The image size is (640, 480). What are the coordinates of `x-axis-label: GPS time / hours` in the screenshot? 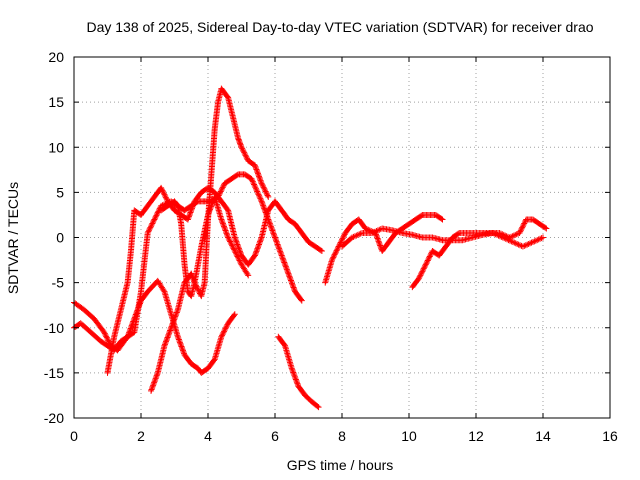 It's located at (340, 465).